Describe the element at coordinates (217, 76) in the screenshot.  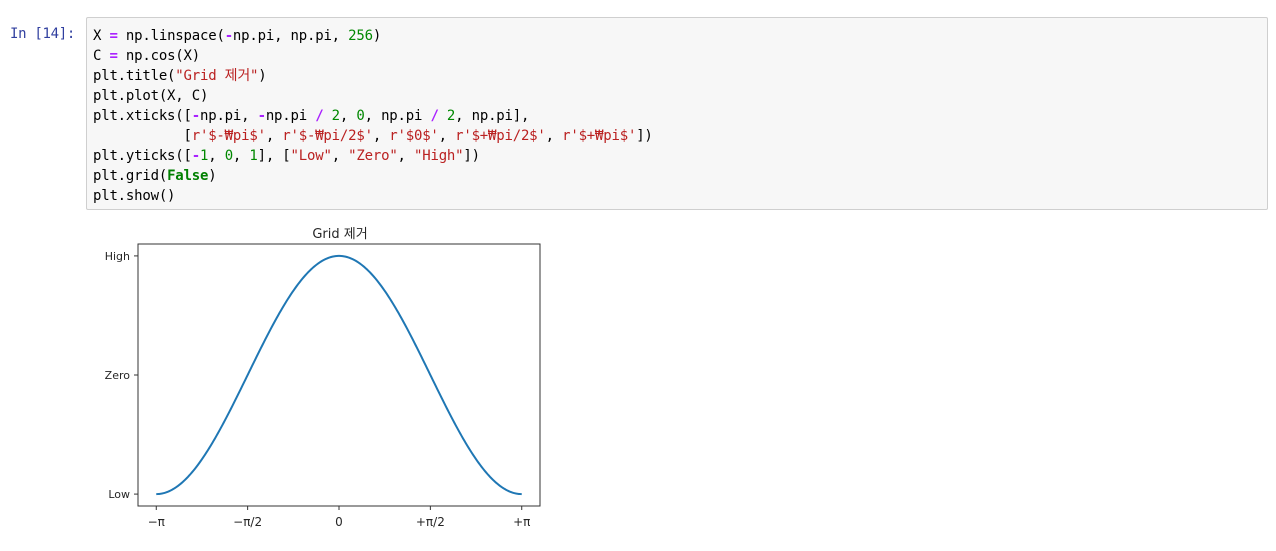
I see `code-token: "Grid 제거"` at that location.